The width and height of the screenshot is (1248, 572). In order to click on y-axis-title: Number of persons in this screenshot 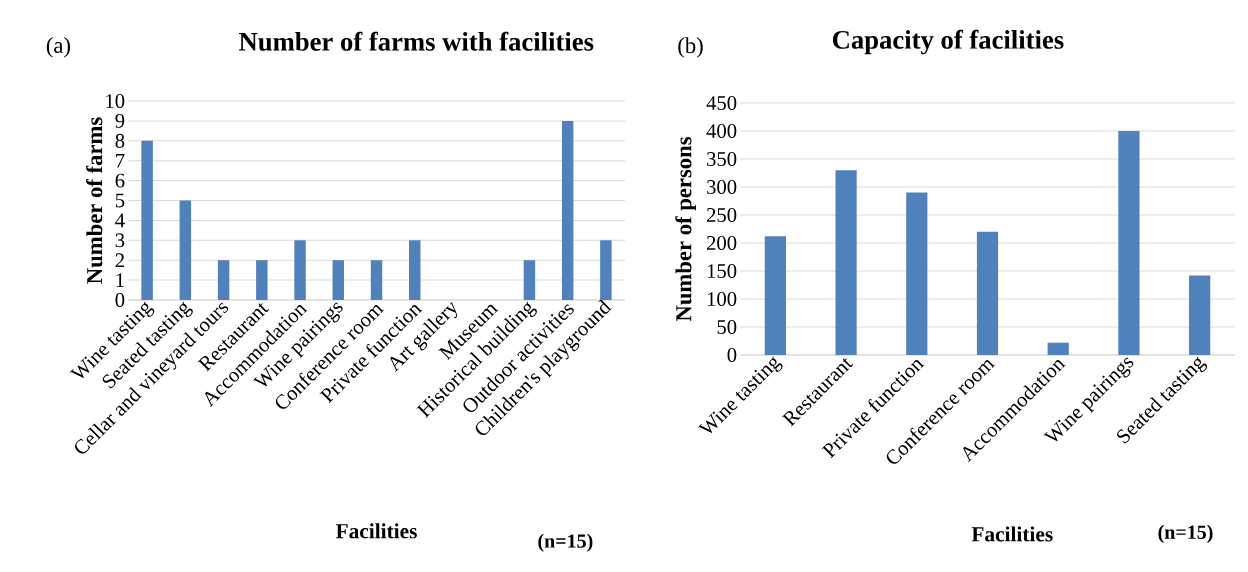, I will do `click(686, 229)`.